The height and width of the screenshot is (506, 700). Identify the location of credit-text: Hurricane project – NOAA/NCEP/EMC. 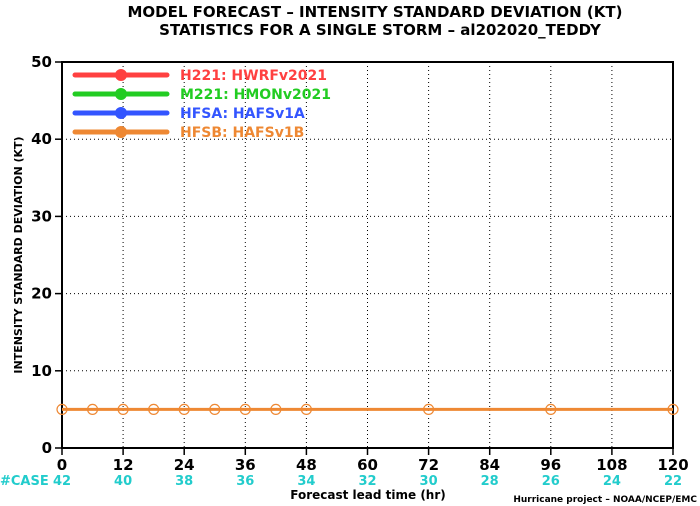
(605, 500).